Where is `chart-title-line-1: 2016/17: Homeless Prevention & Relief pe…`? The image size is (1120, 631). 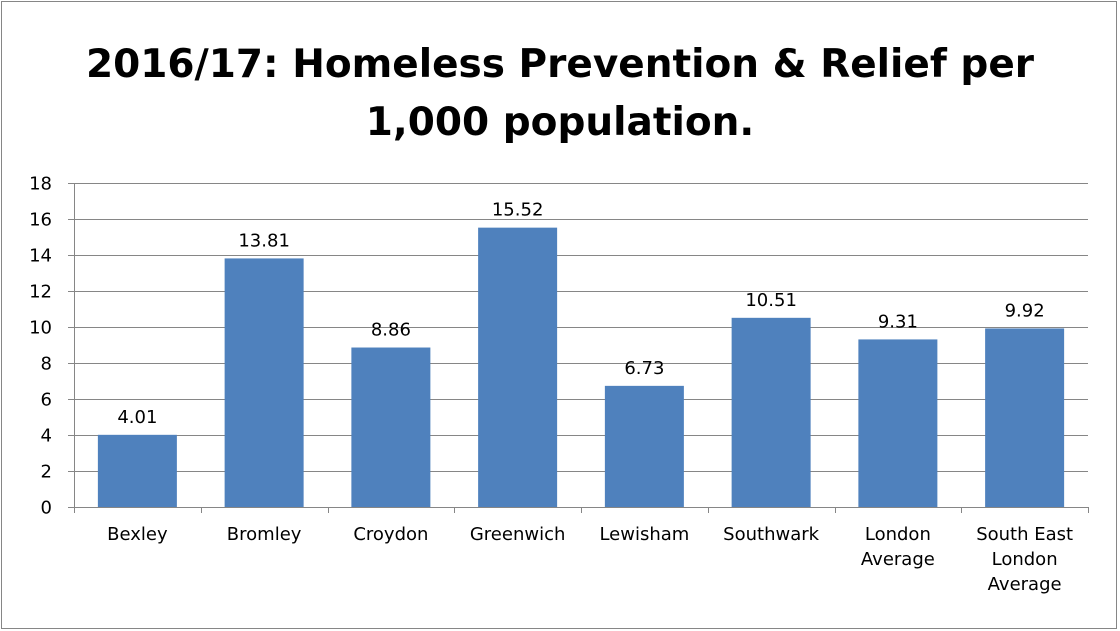 chart-title-line-1: 2016/17: Homeless Prevention & Relief pe… is located at coordinates (560, 64).